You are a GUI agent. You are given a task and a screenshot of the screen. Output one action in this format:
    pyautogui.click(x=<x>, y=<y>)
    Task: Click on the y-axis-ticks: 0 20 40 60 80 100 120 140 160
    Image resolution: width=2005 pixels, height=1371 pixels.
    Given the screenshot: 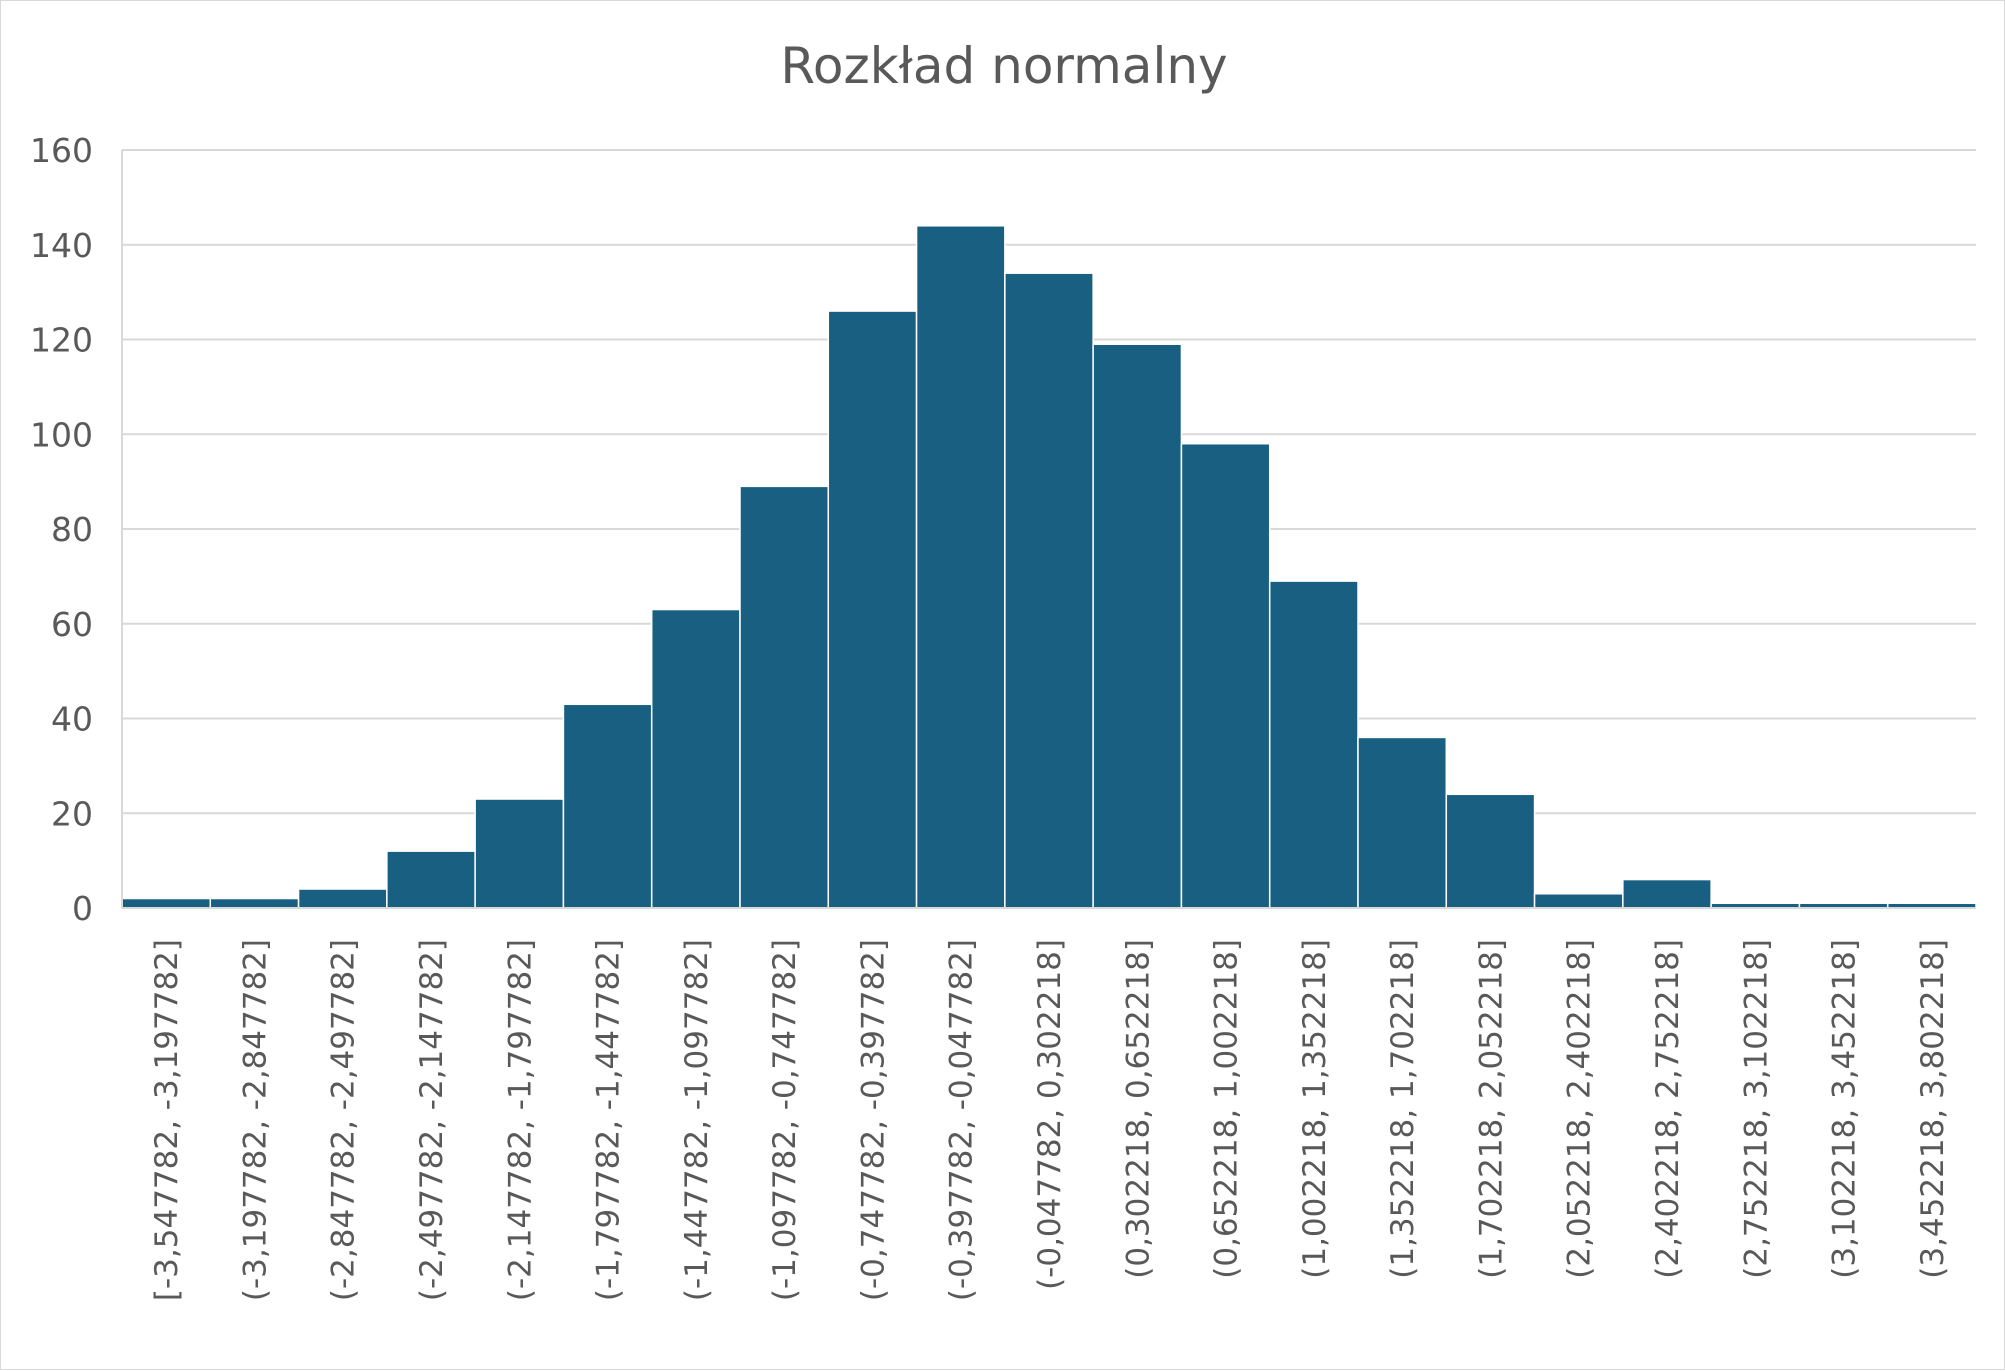 What is the action you would take?
    pyautogui.click(x=61, y=529)
    